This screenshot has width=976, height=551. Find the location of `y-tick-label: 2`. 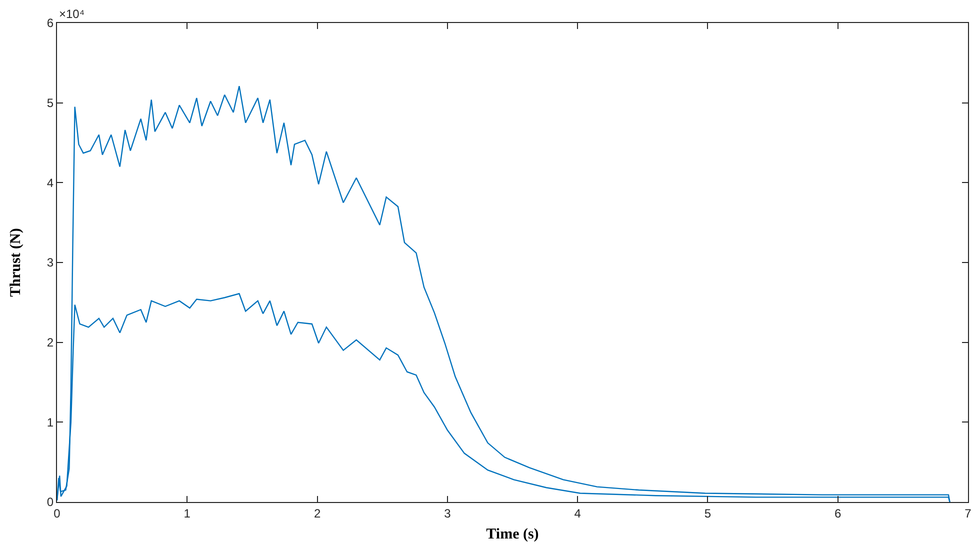

y-tick-label: 2 is located at coordinates (50, 343).